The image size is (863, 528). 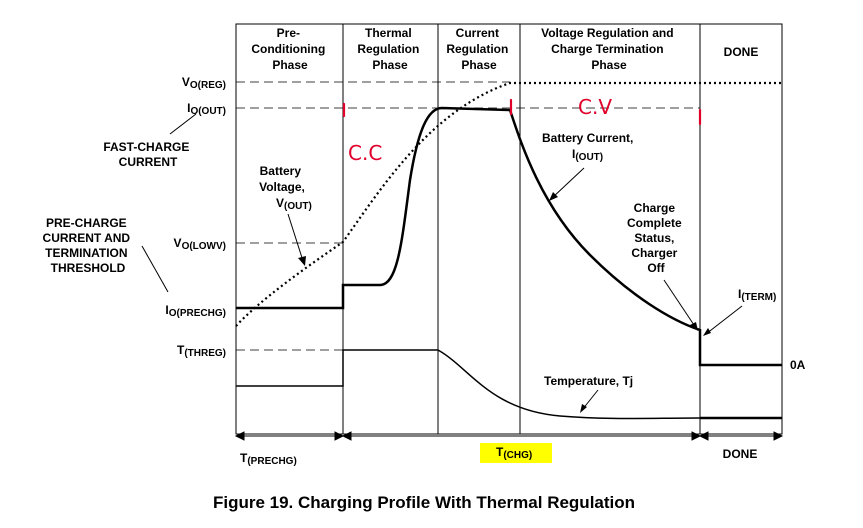 What do you see at coordinates (595, 107) in the screenshot?
I see `handwritten-cv: C.V` at bounding box center [595, 107].